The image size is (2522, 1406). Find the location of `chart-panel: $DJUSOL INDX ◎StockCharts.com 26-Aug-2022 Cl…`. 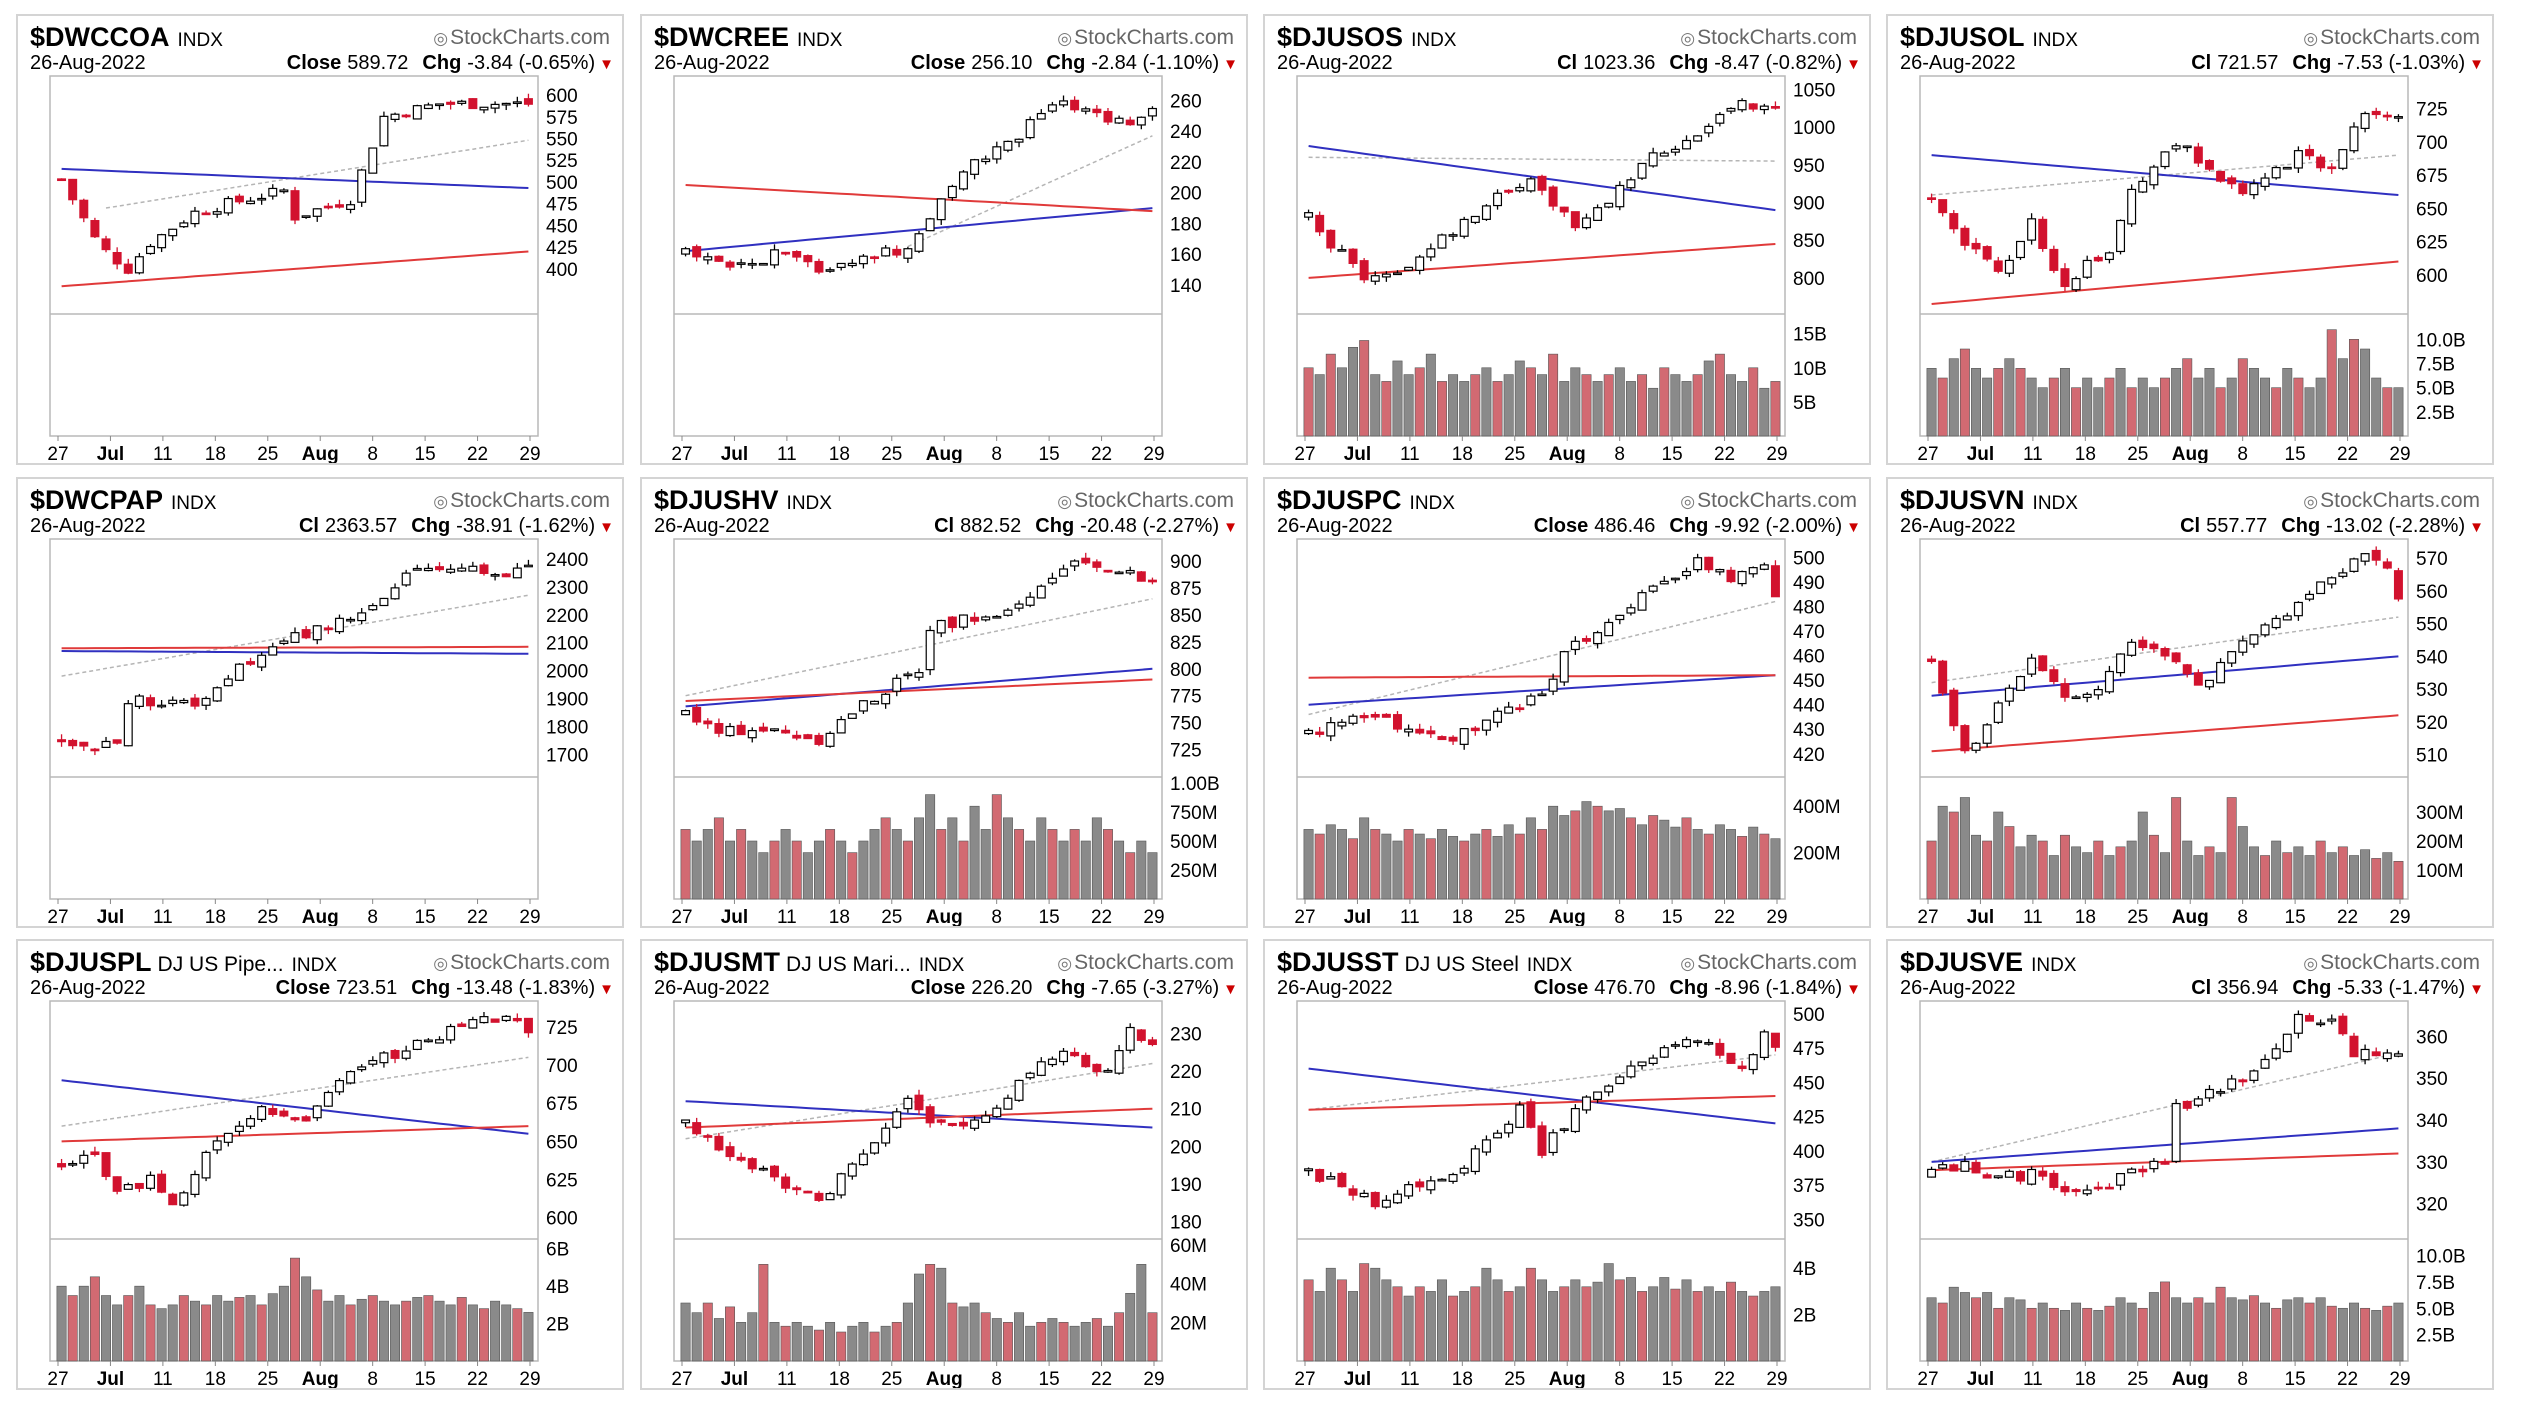

chart-panel: $DJUSOL INDX ◎StockCharts.com 26-Aug-2022 Cl… is located at coordinates (2190, 239).